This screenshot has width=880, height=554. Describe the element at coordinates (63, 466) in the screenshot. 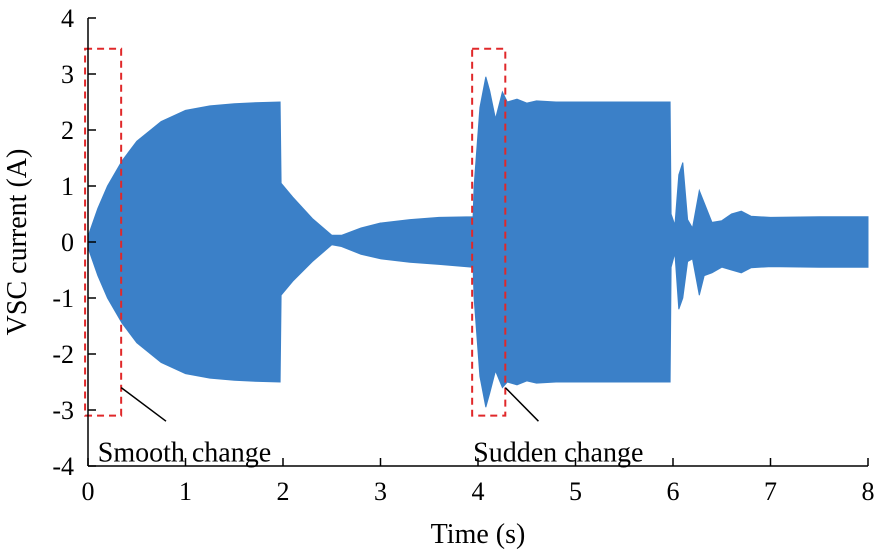

I see `y-tick-label: -4` at that location.